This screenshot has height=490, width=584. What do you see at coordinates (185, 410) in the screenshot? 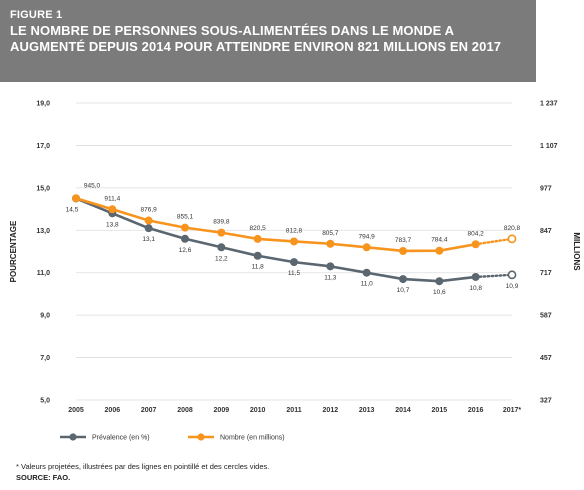
I see `x-tick-label: 2008` at bounding box center [185, 410].